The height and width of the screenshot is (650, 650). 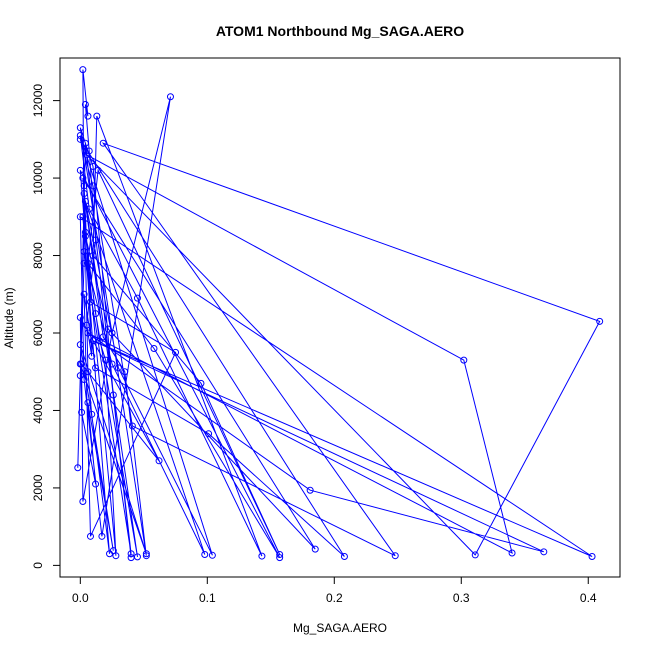 What do you see at coordinates (334, 598) in the screenshot?
I see `x-tick-label: 0.2` at bounding box center [334, 598].